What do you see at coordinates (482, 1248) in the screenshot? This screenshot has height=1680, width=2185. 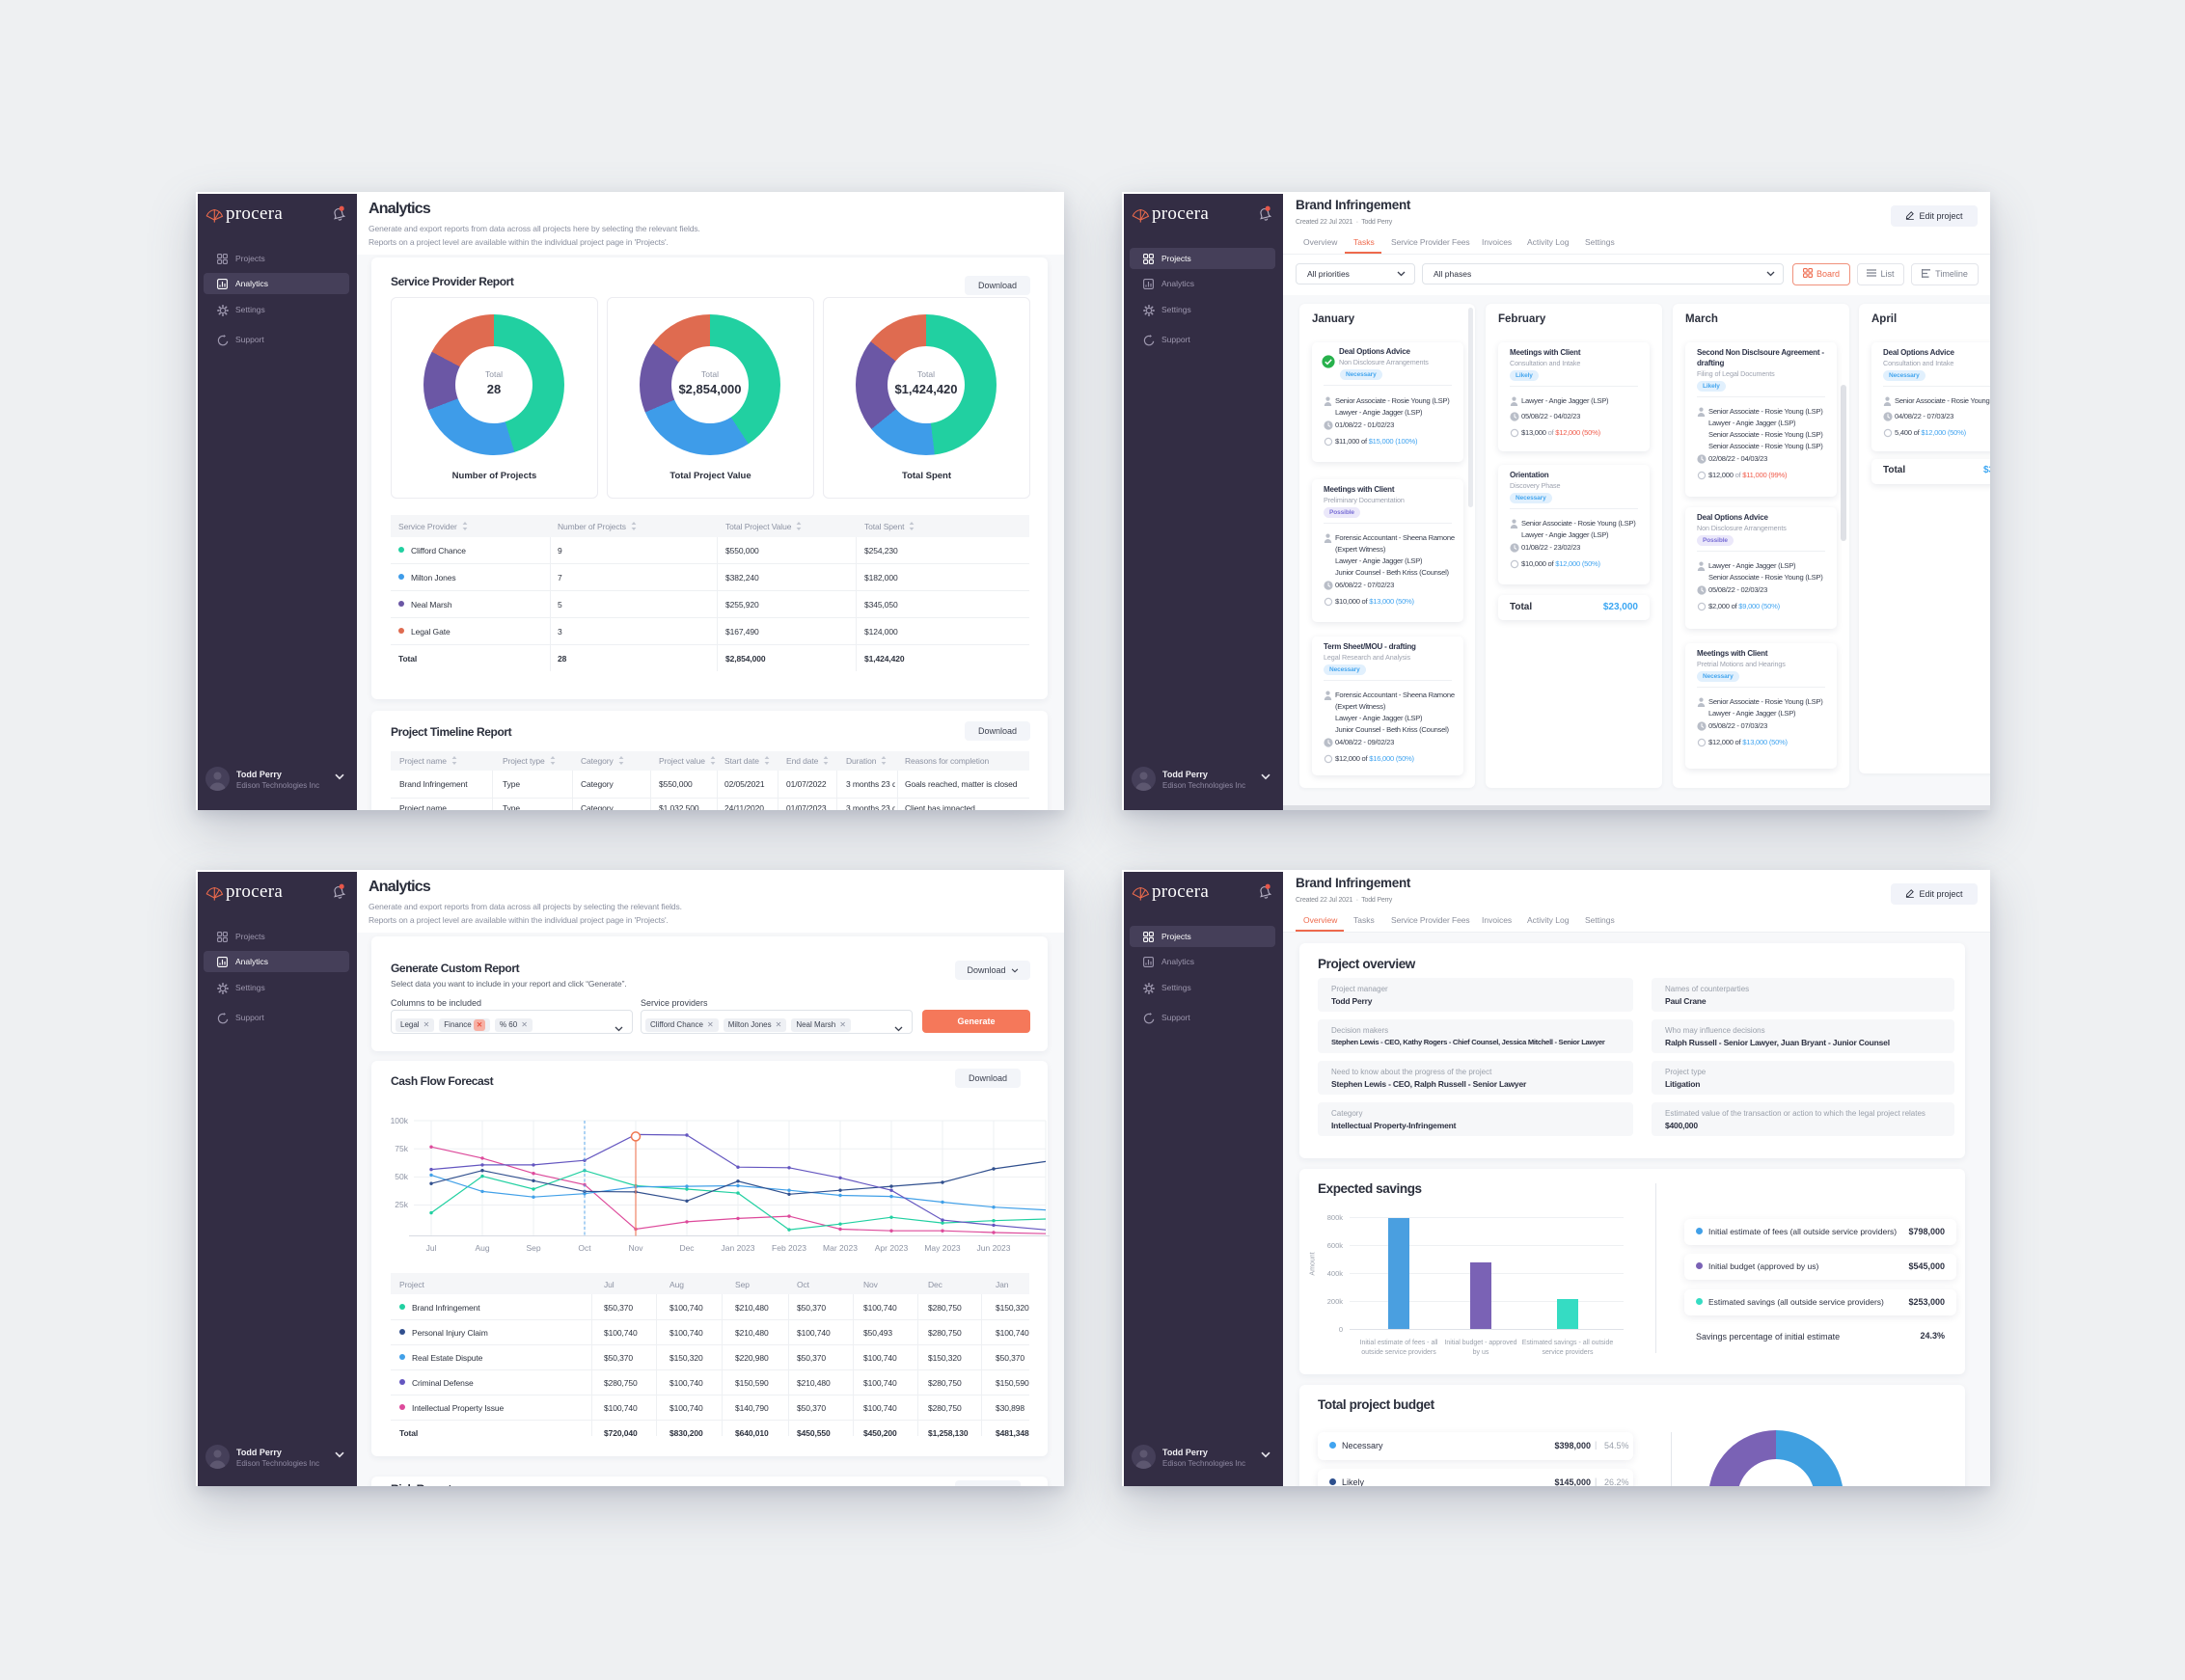 I see `svg-text: Aug` at bounding box center [482, 1248].